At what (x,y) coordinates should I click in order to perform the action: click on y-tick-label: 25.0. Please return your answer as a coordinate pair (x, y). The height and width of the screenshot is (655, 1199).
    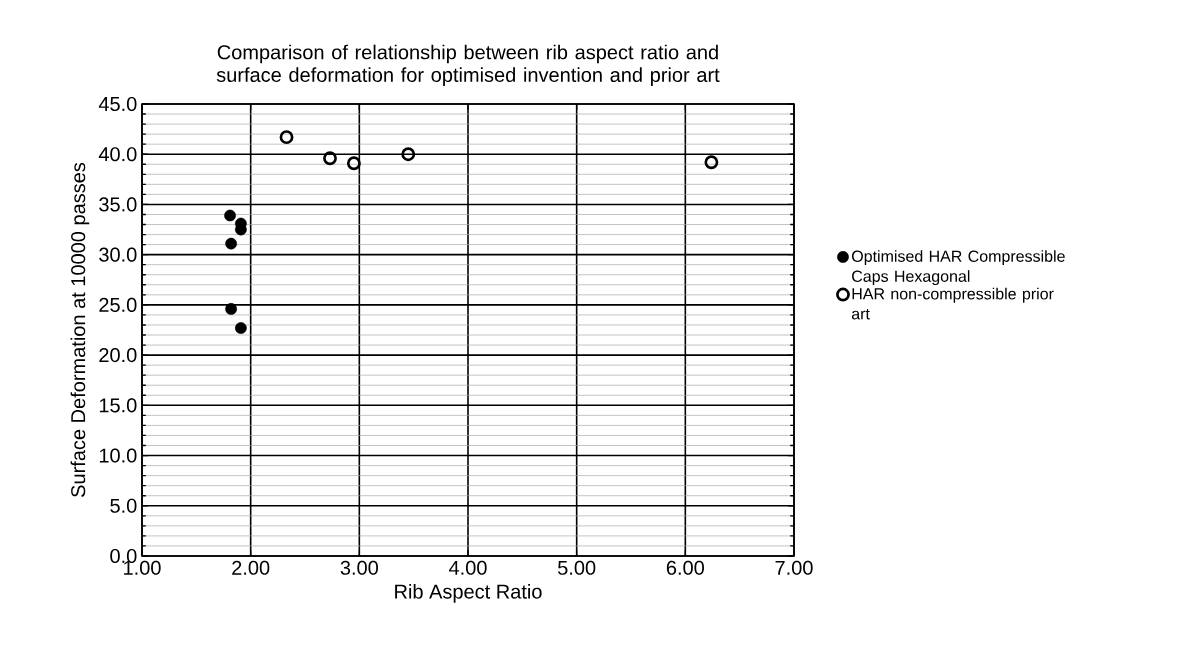
    Looking at the image, I should click on (118, 304).